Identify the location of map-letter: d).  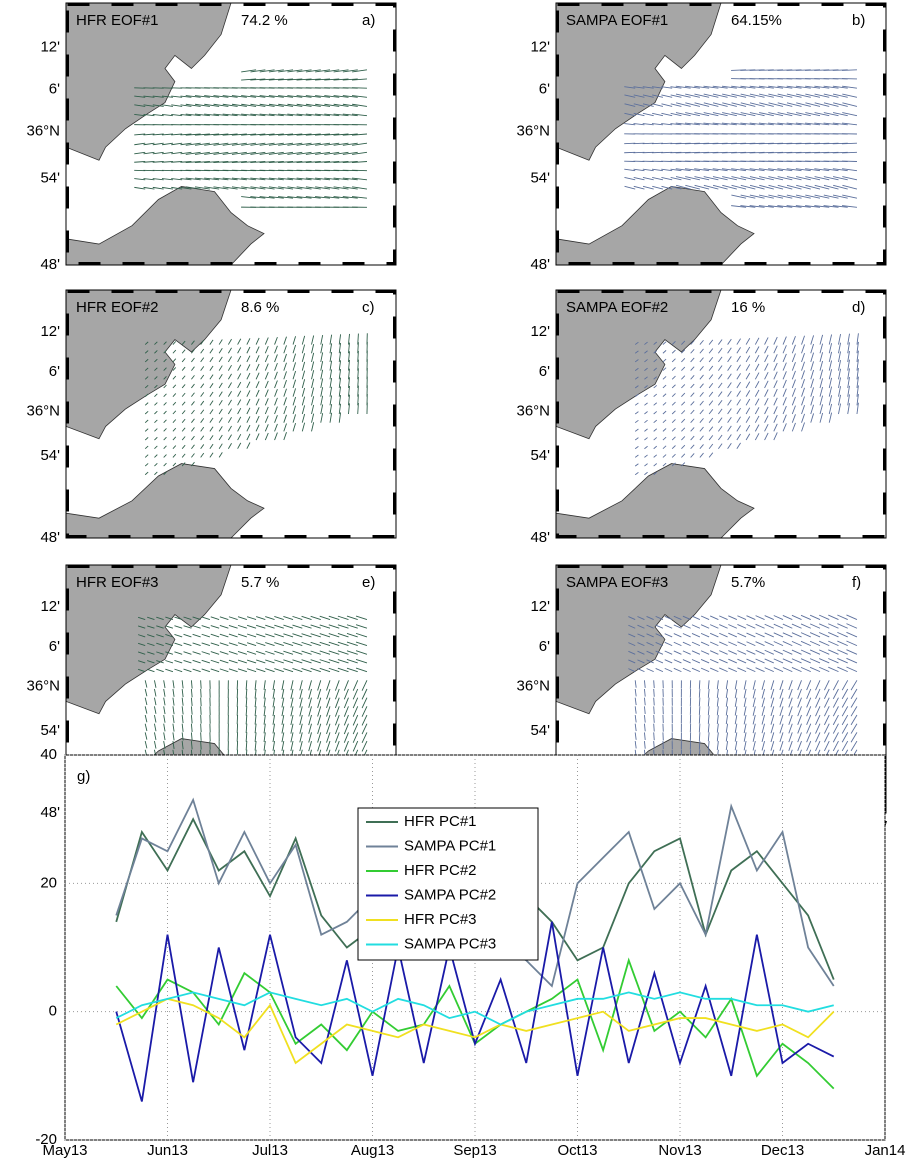
(858, 307).